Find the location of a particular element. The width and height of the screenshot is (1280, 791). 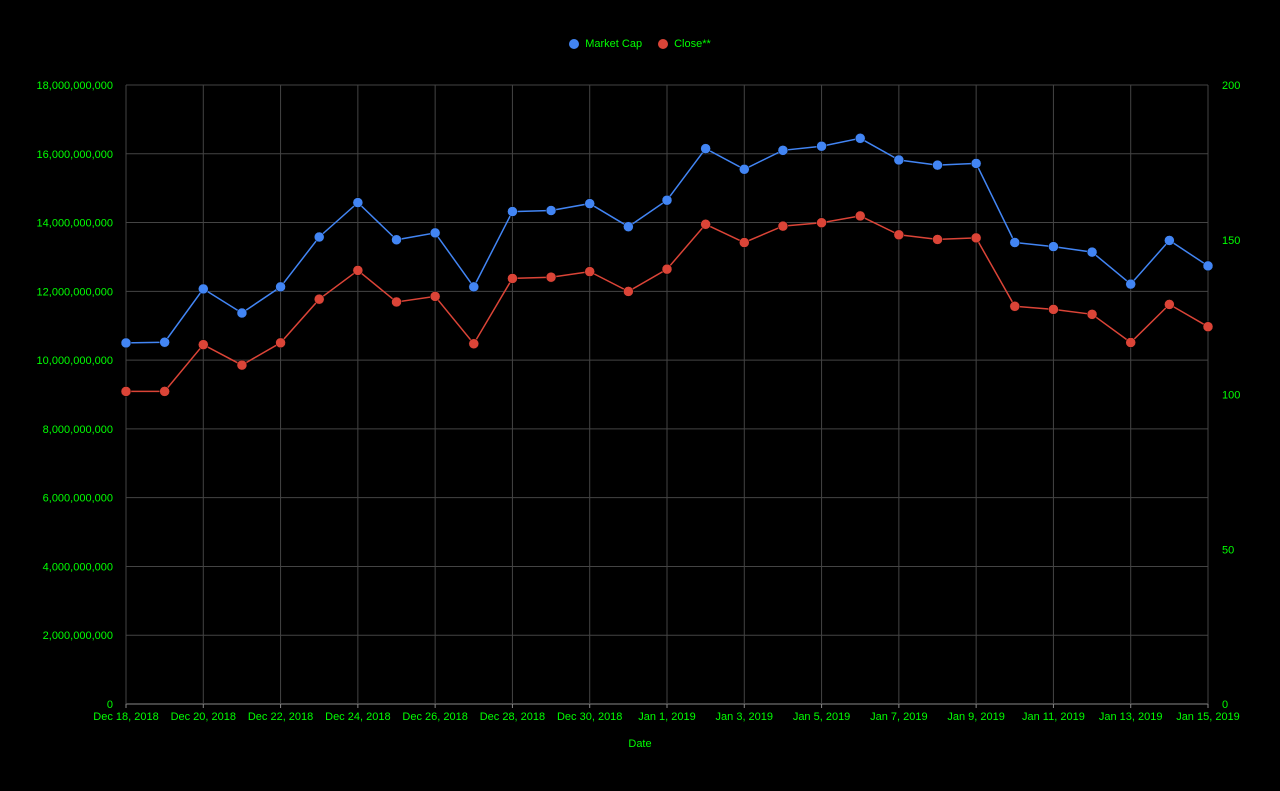

y-right-tick-label: 150 is located at coordinates (1231, 241).